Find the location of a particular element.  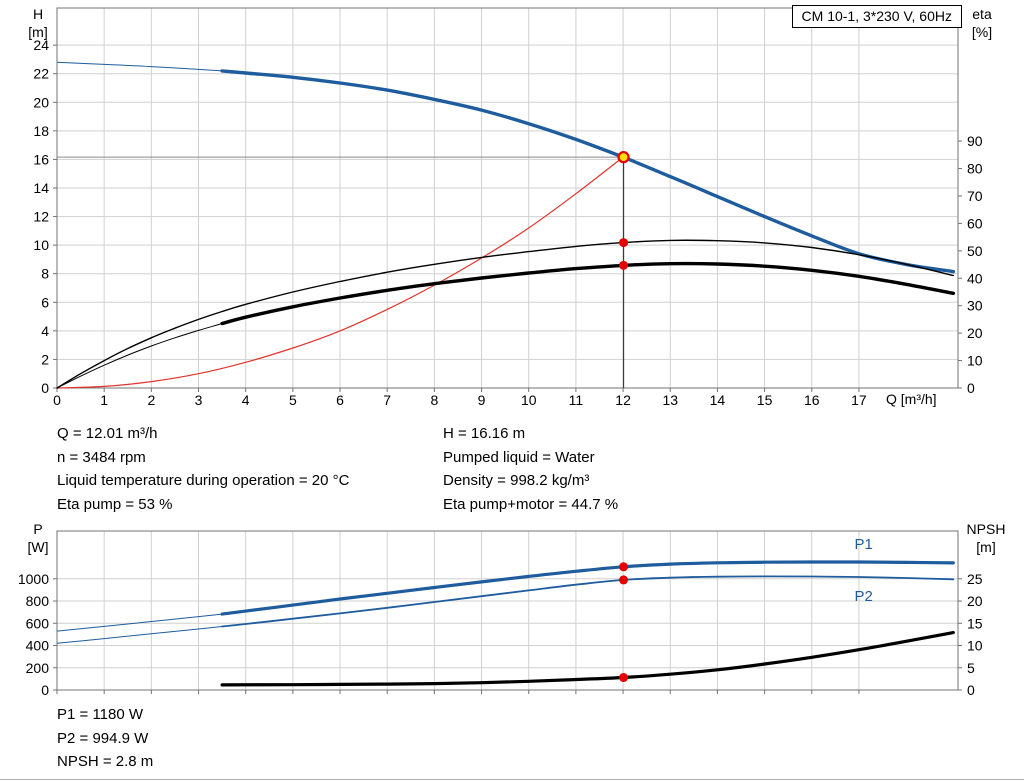

tick-label: 50 is located at coordinates (975, 251).